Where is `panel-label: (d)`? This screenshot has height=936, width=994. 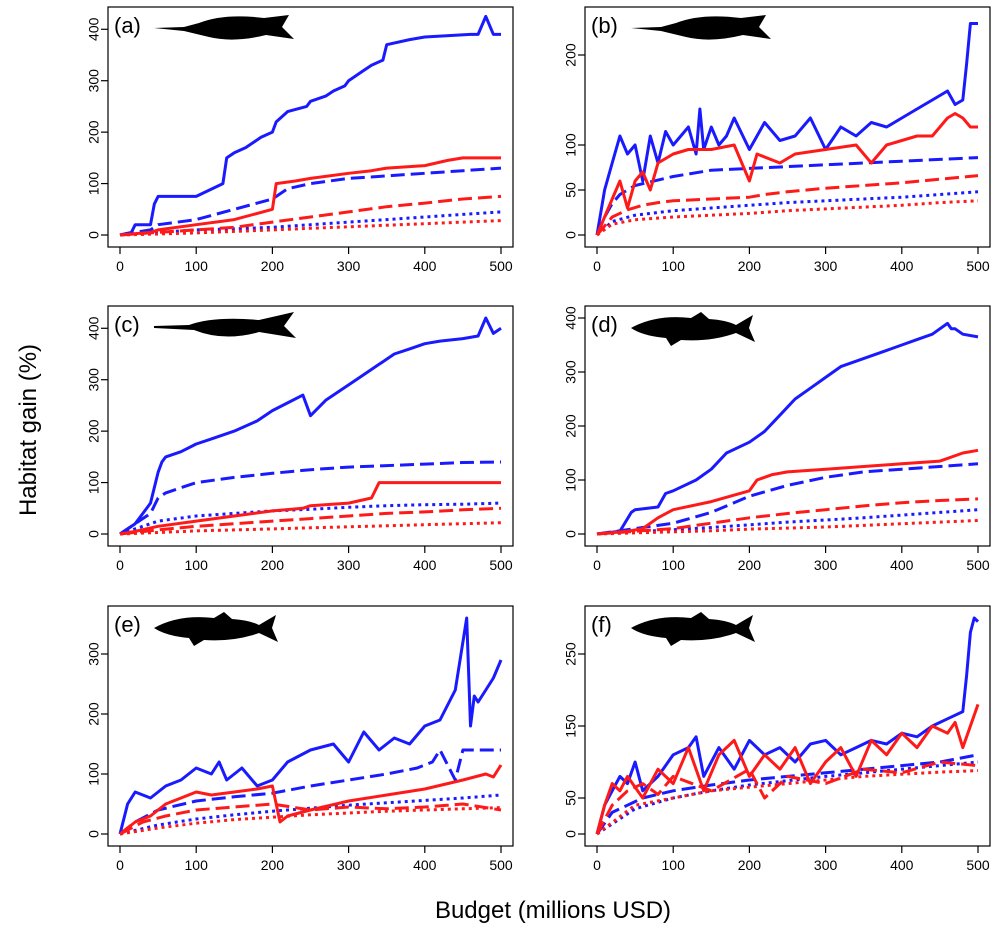
panel-label: (d) is located at coordinates (604, 324).